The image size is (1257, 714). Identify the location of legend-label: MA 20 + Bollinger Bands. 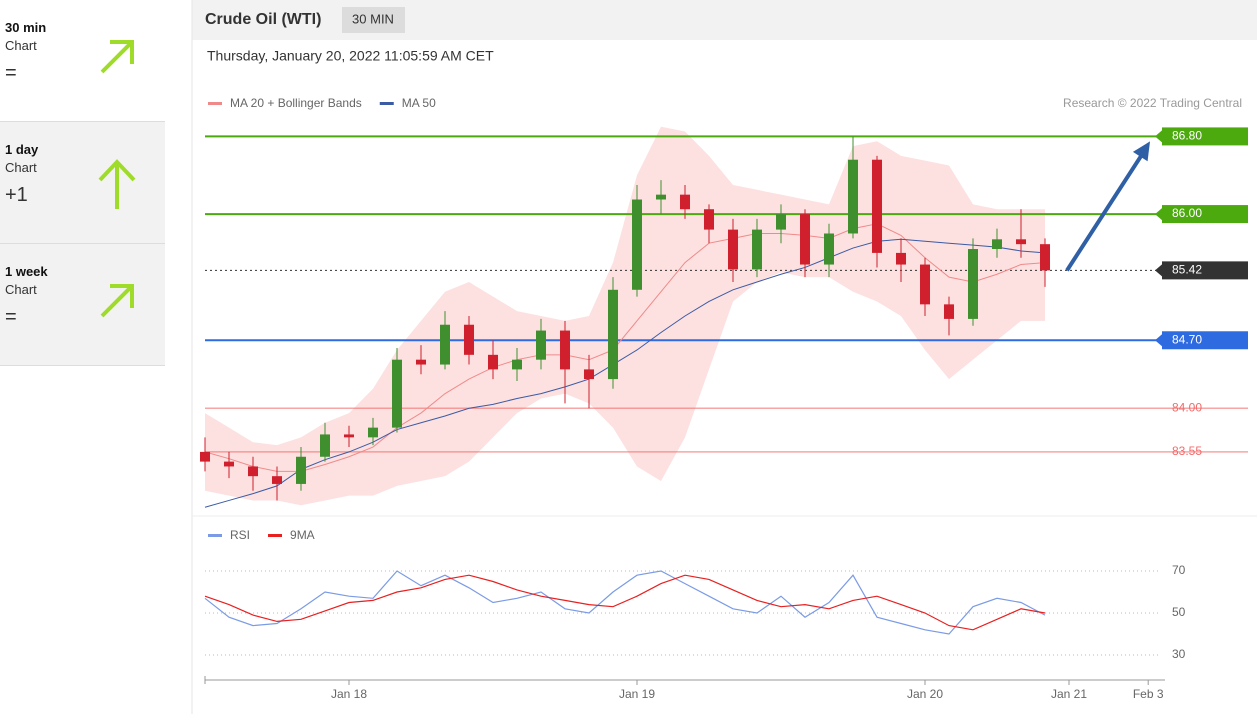
(296, 103).